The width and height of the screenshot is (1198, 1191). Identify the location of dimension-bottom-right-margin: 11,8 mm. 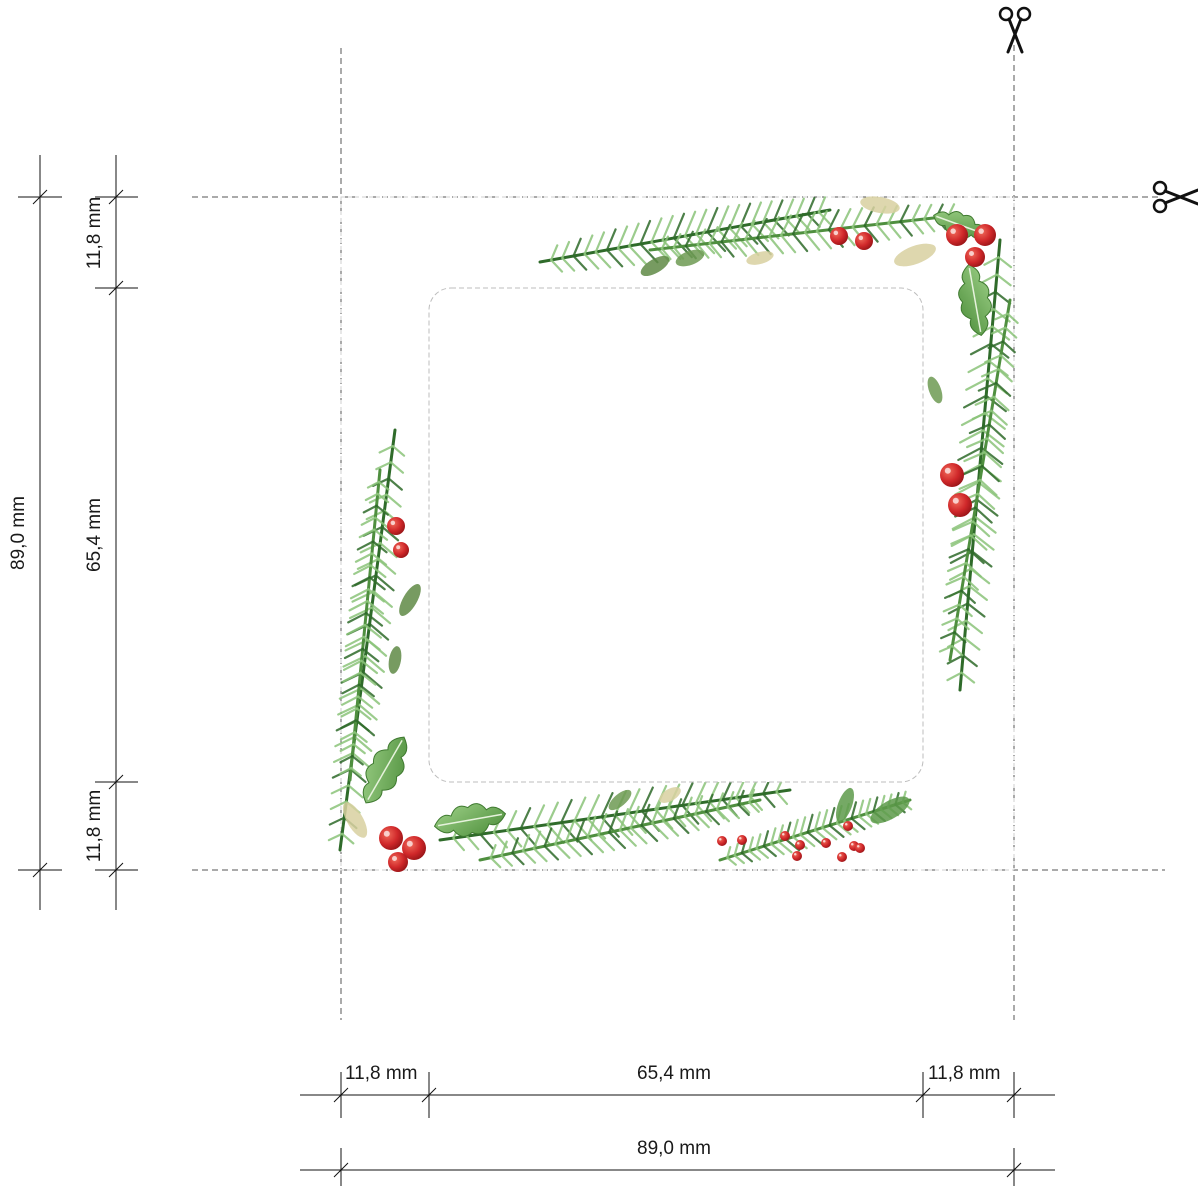
(964, 1073).